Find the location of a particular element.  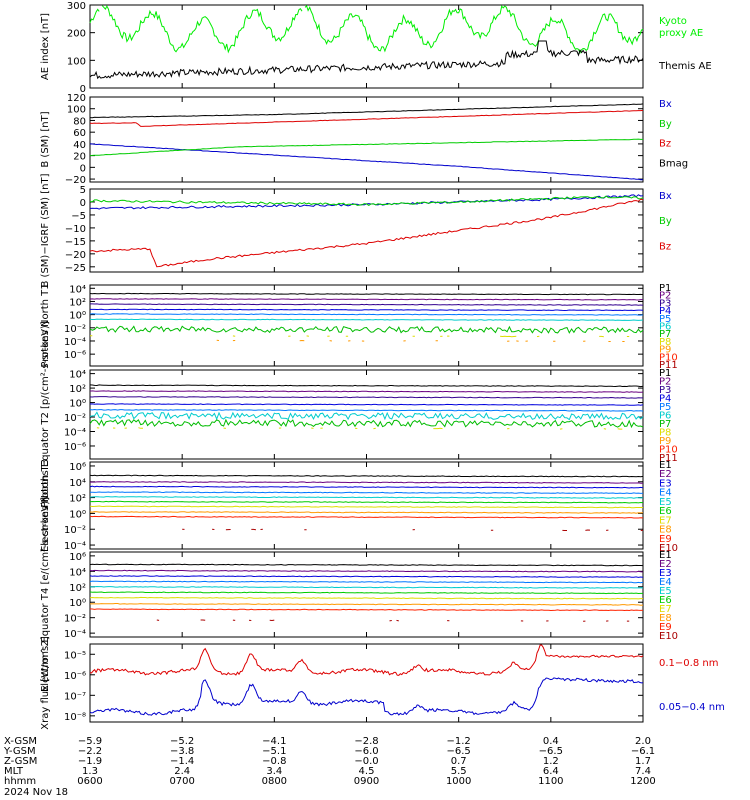

series-line-pe-P8 is located at coordinates (369, 428).